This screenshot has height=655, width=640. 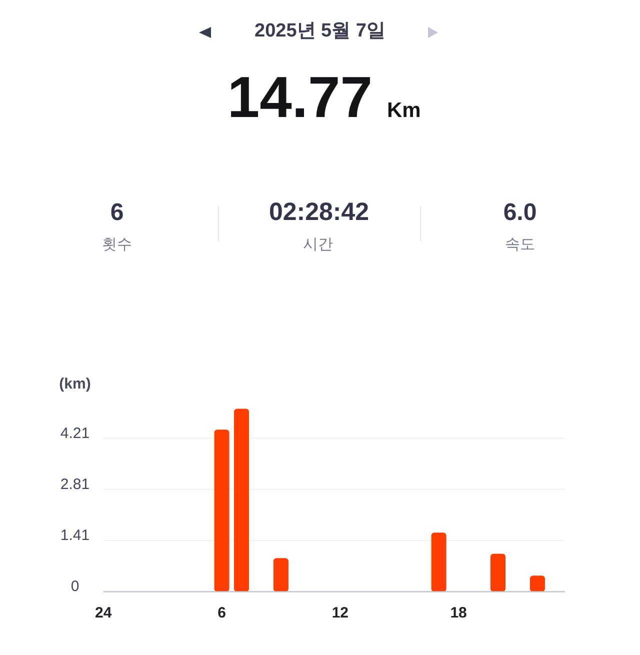 What do you see at coordinates (222, 613) in the screenshot?
I see `x-tick-label: 6` at bounding box center [222, 613].